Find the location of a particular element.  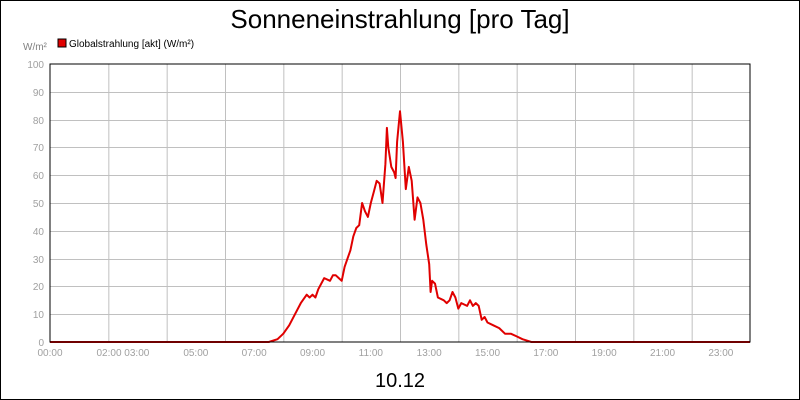

x-tick-label: 00:00 is located at coordinates (49, 353).